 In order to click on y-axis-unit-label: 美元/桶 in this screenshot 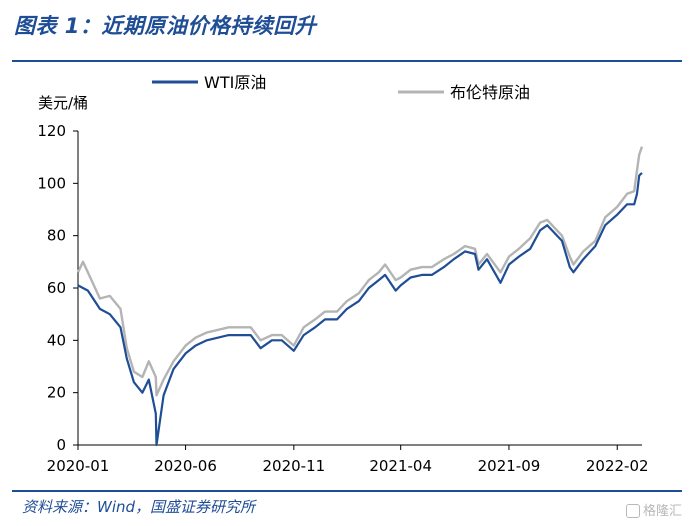, I will do `click(63, 103)`.